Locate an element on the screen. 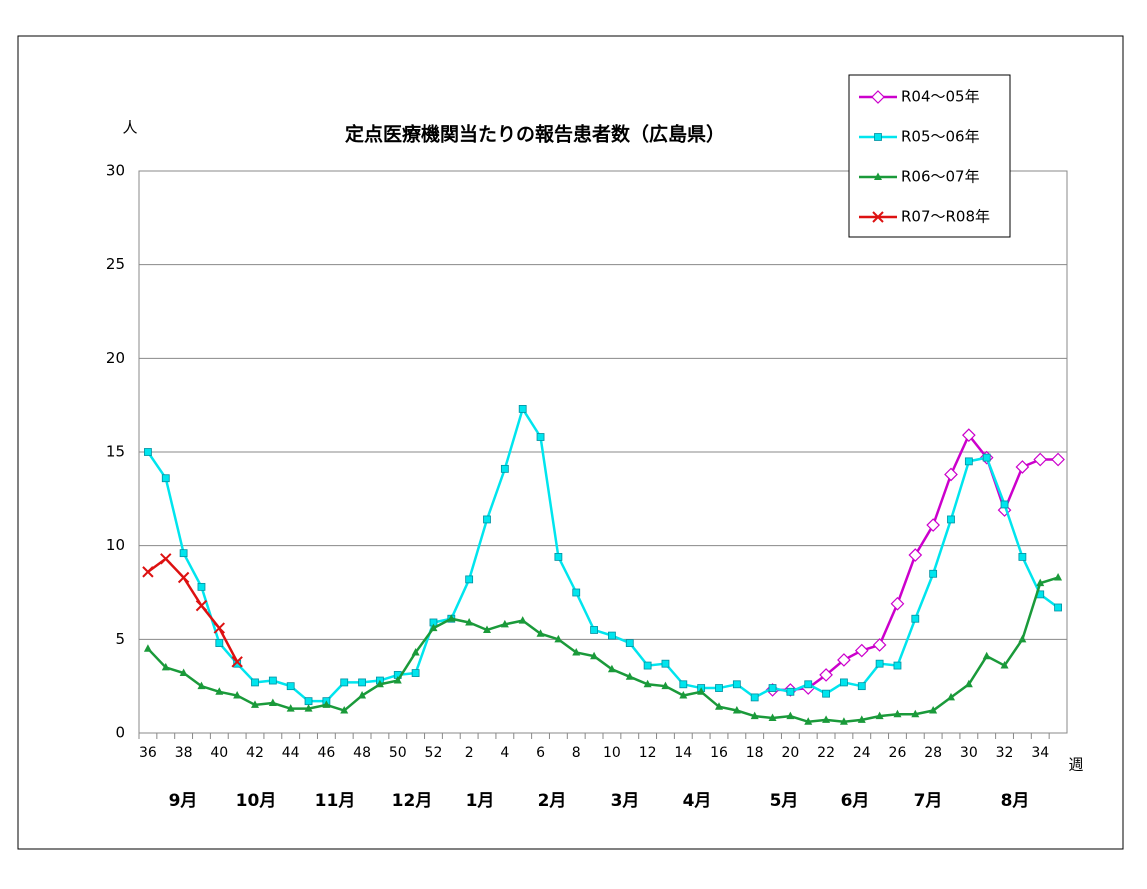 This screenshot has width=1147, height=889. y-tick-label: 25 is located at coordinates (115, 264).